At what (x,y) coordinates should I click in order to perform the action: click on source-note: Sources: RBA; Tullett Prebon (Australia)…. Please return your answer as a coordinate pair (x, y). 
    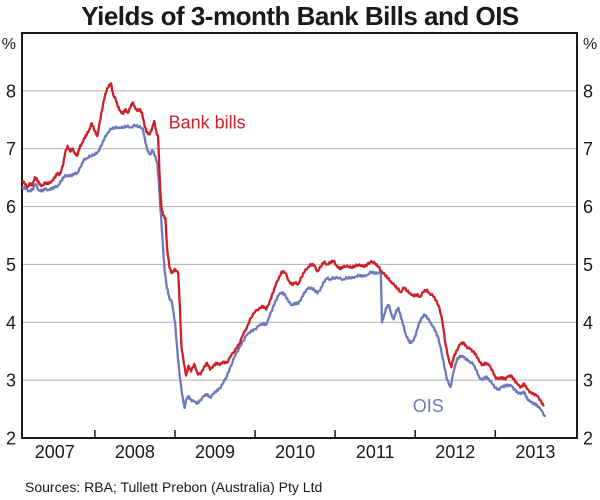
    Looking at the image, I should click on (174, 487).